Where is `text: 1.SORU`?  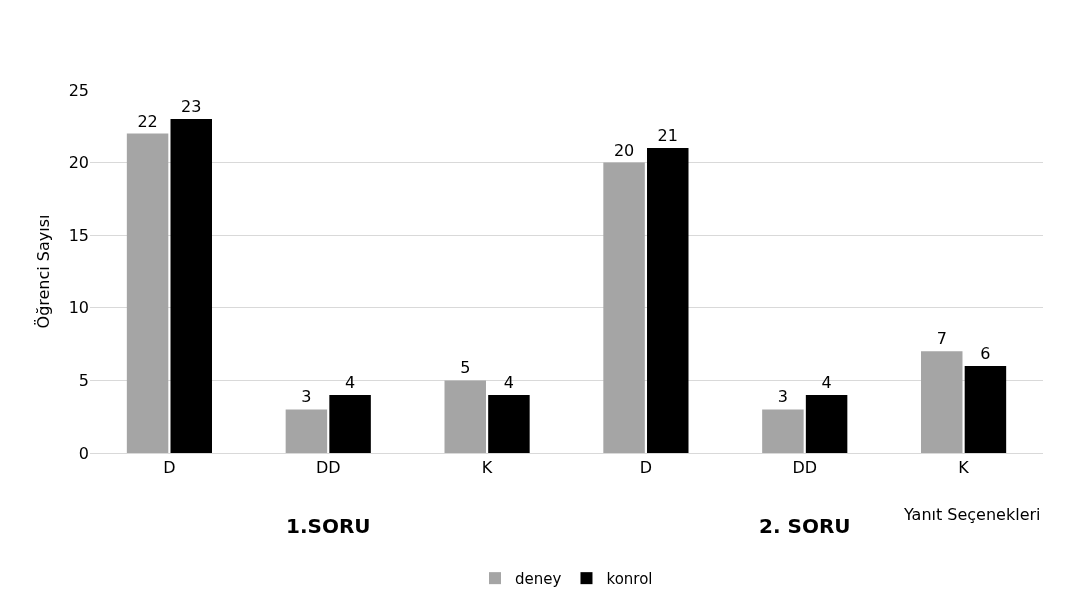 text: 1.SORU is located at coordinates (328, 526).